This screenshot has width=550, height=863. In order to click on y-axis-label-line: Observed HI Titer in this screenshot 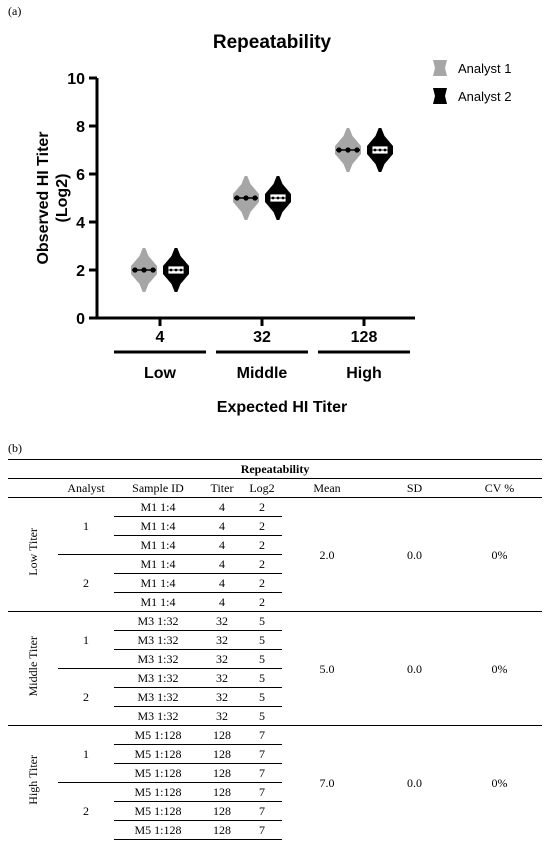, I will do `click(43, 197)`.